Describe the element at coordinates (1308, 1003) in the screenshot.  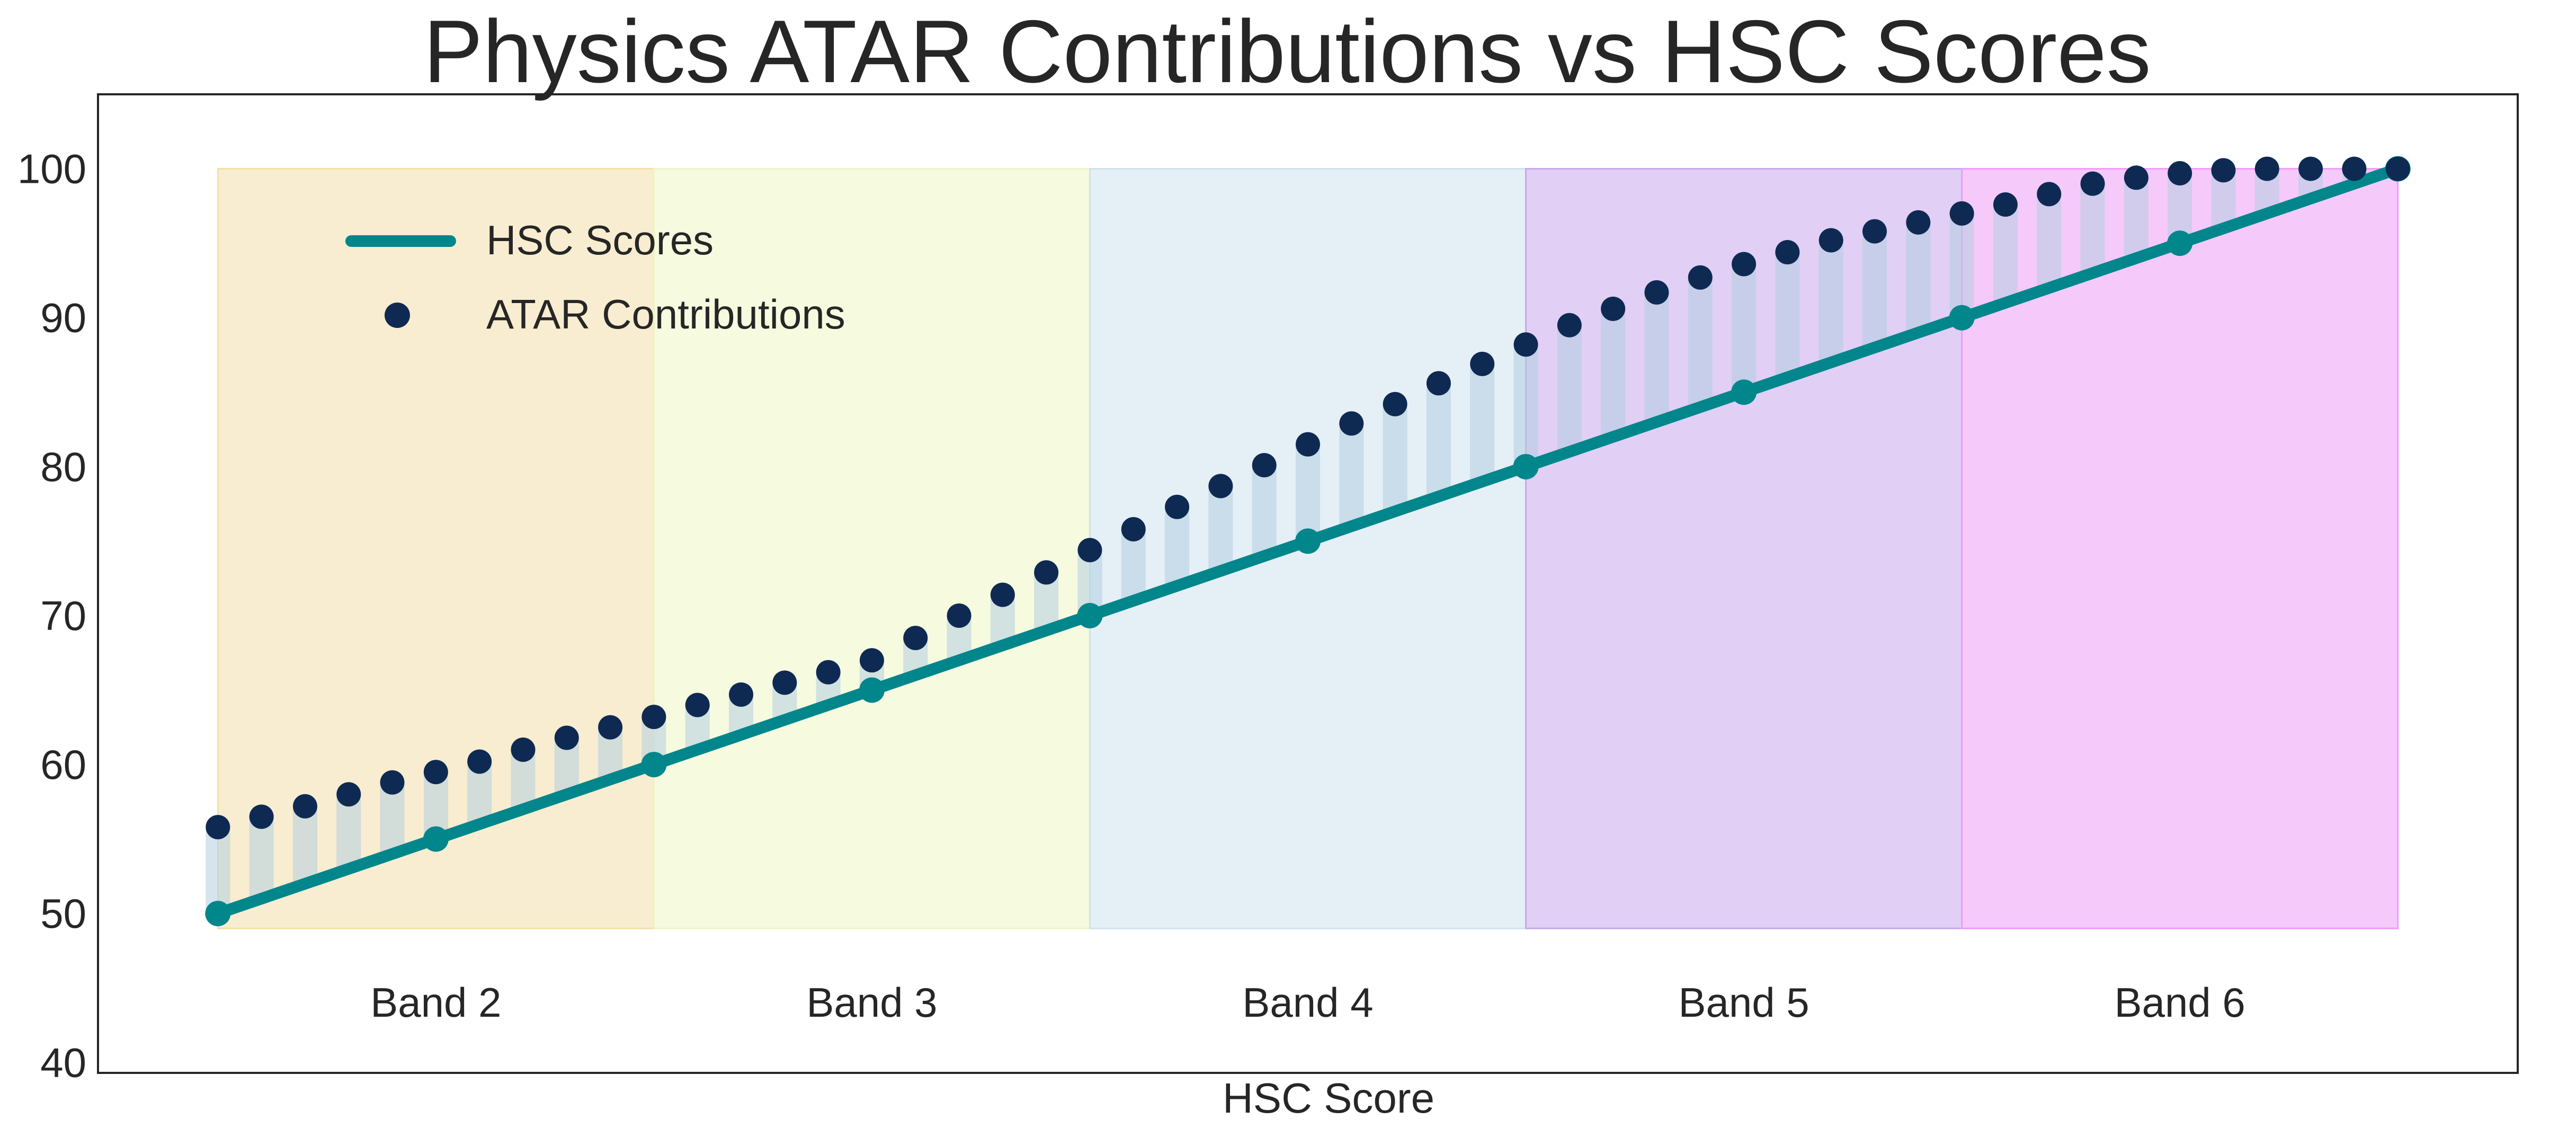
I see `band-labels: Band 2 Band 3 Band 4 Band 5 Band 6` at that location.